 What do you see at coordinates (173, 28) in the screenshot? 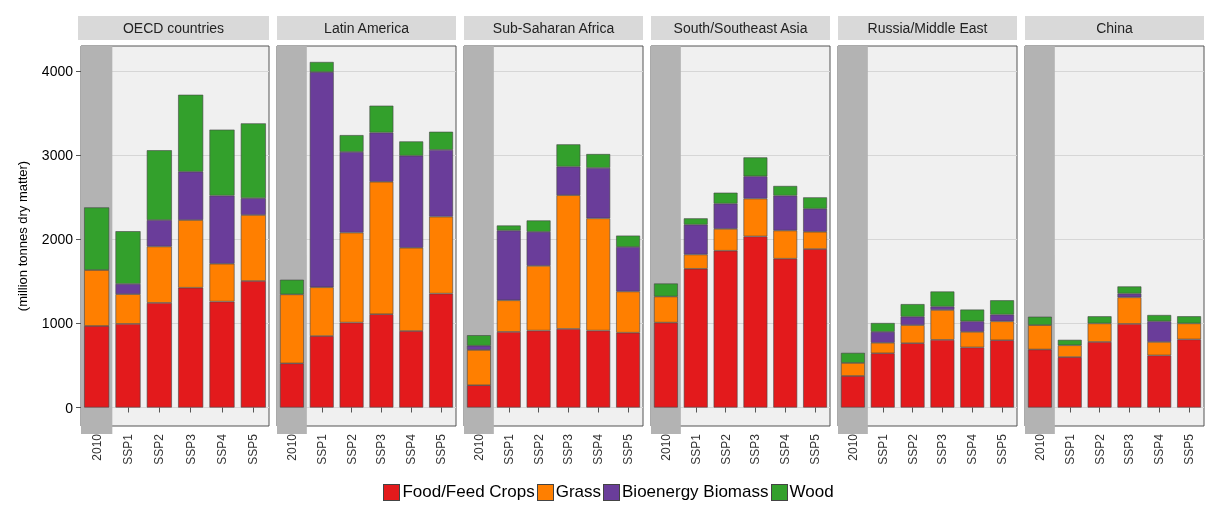
I see `chart-title: OECD countries` at bounding box center [173, 28].